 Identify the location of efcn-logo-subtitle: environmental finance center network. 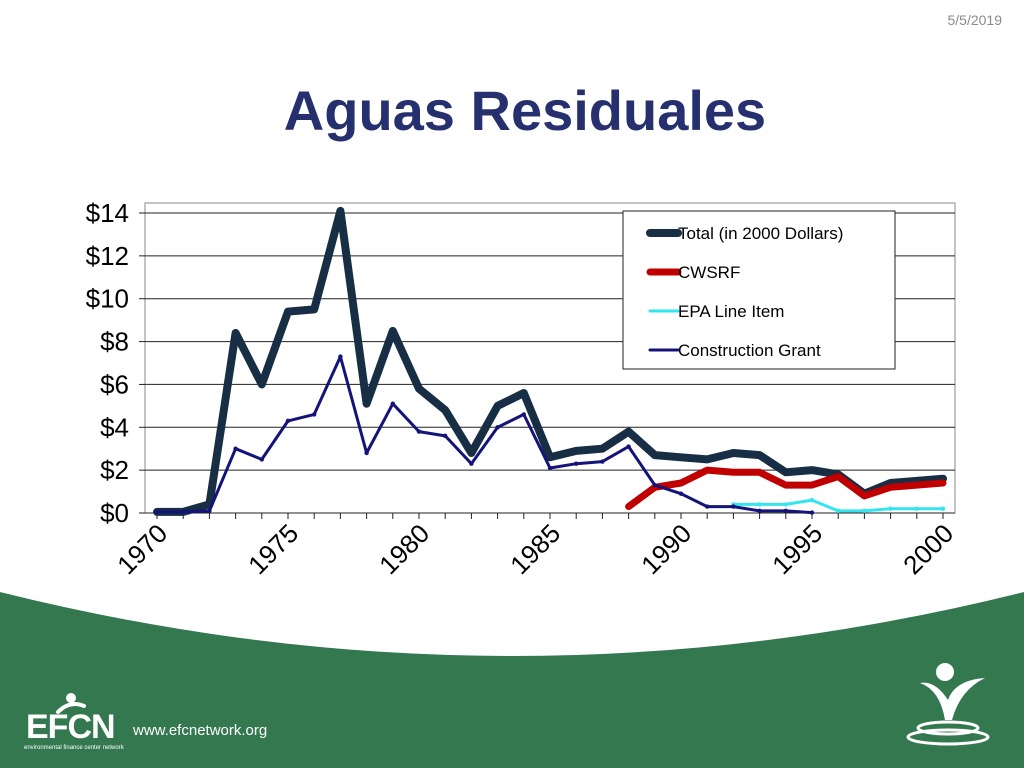
(74, 748).